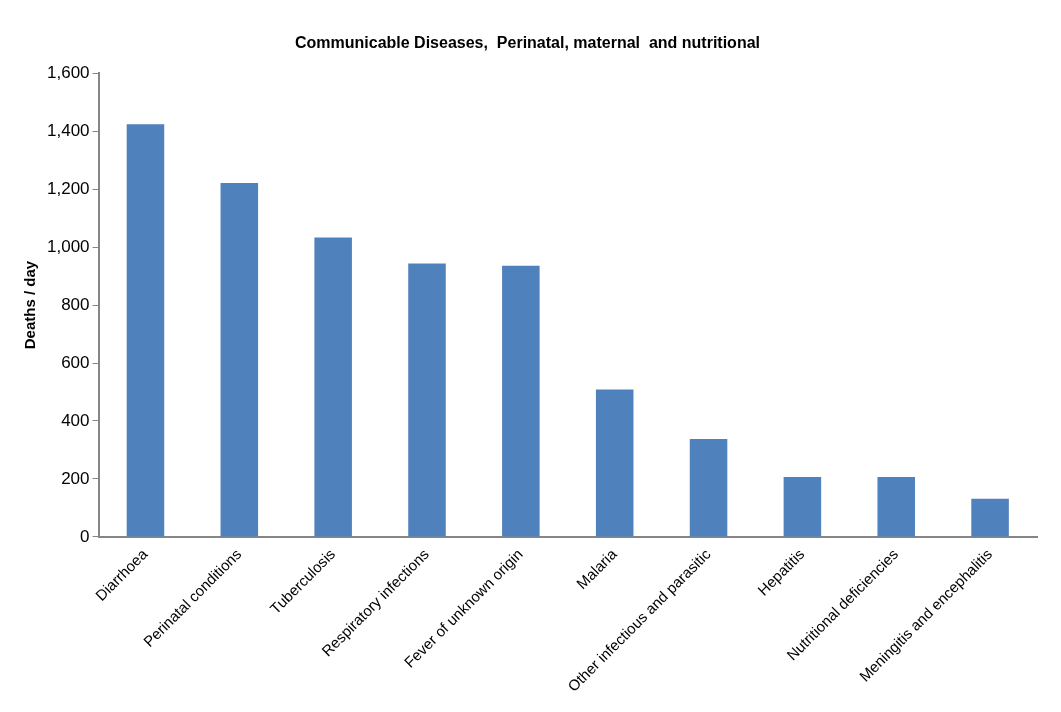 This screenshot has height=712, width=1061. Describe the element at coordinates (68, 188) in the screenshot. I see `y-tick-label: 1,200` at that location.